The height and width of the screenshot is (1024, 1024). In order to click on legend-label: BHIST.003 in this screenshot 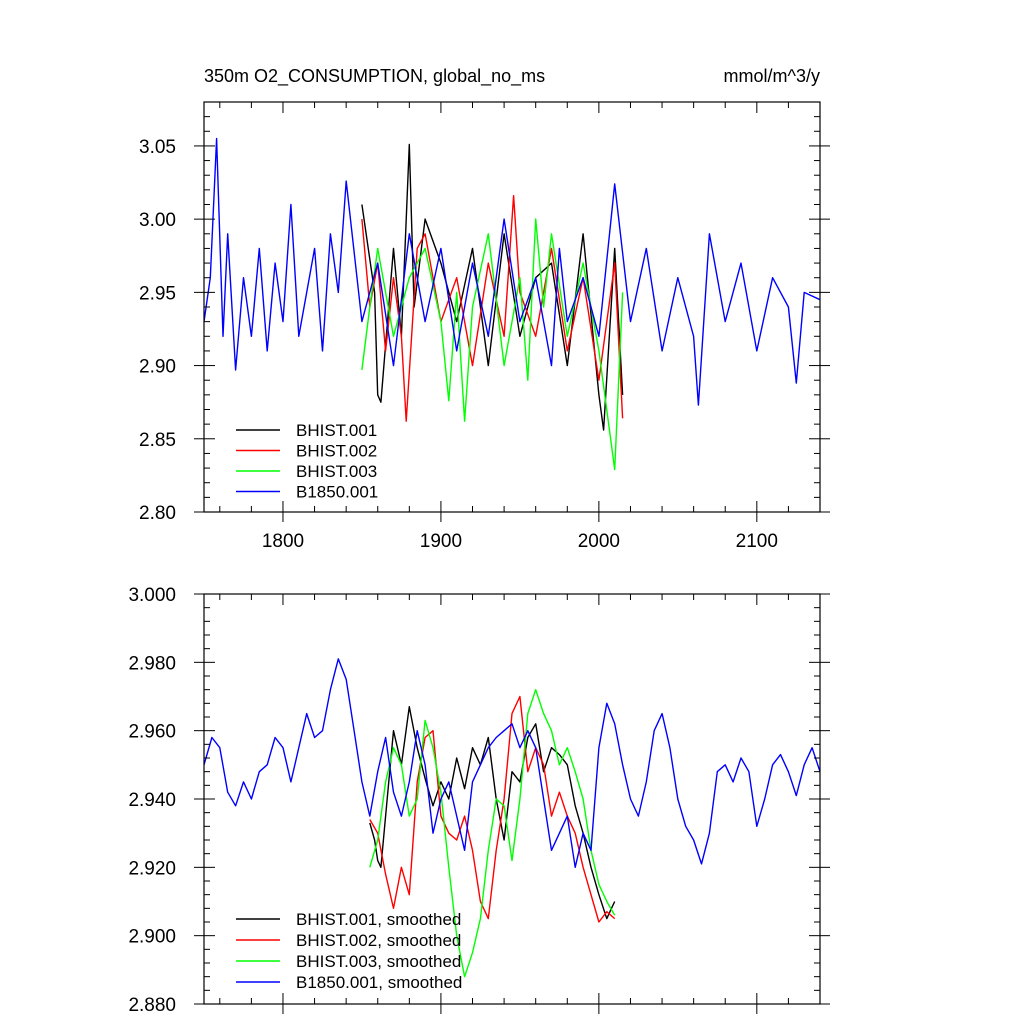, I will do `click(336, 471)`.